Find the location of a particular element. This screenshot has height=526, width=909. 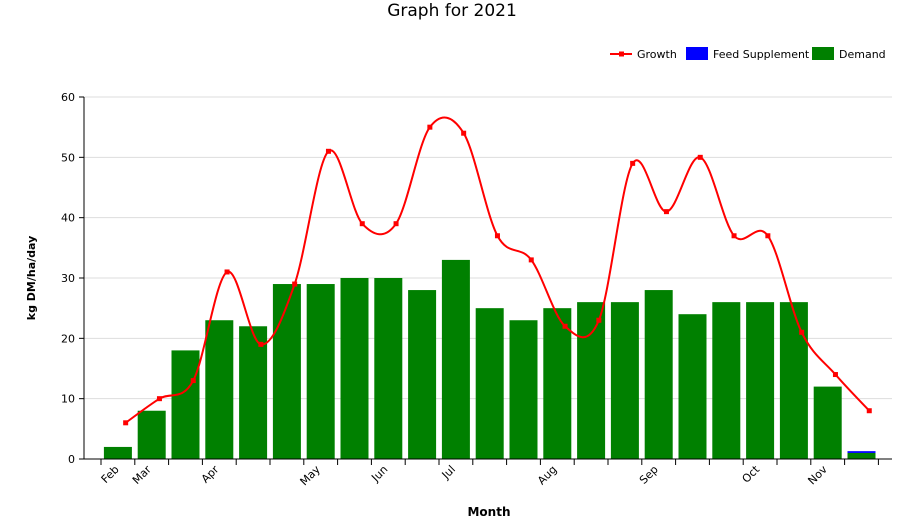

y-tick-label: 10 is located at coordinates (68, 399).